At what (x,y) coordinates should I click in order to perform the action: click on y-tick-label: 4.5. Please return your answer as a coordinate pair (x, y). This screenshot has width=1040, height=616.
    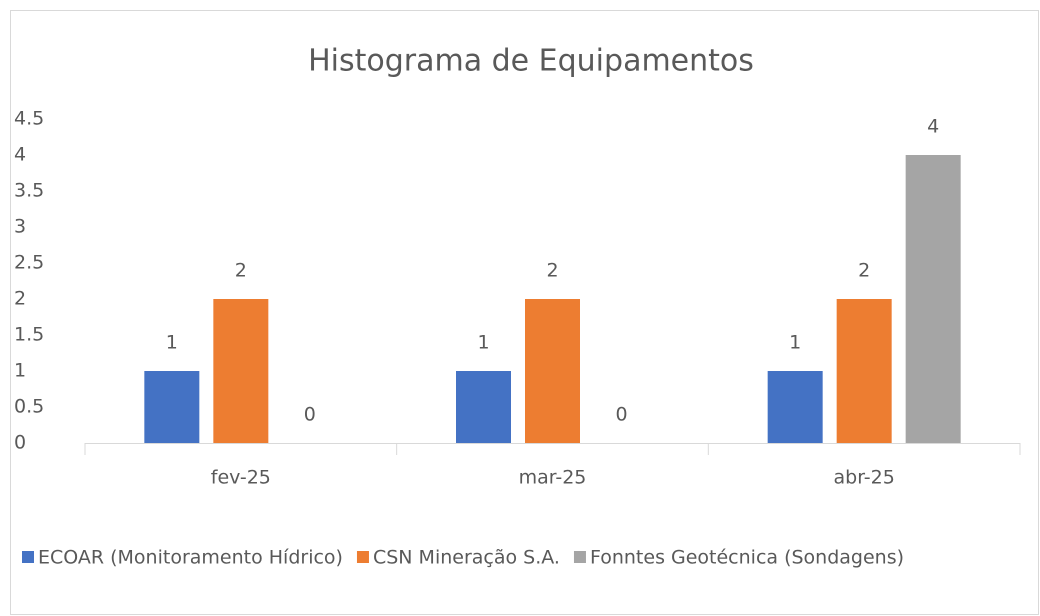
    Looking at the image, I should click on (29, 119).